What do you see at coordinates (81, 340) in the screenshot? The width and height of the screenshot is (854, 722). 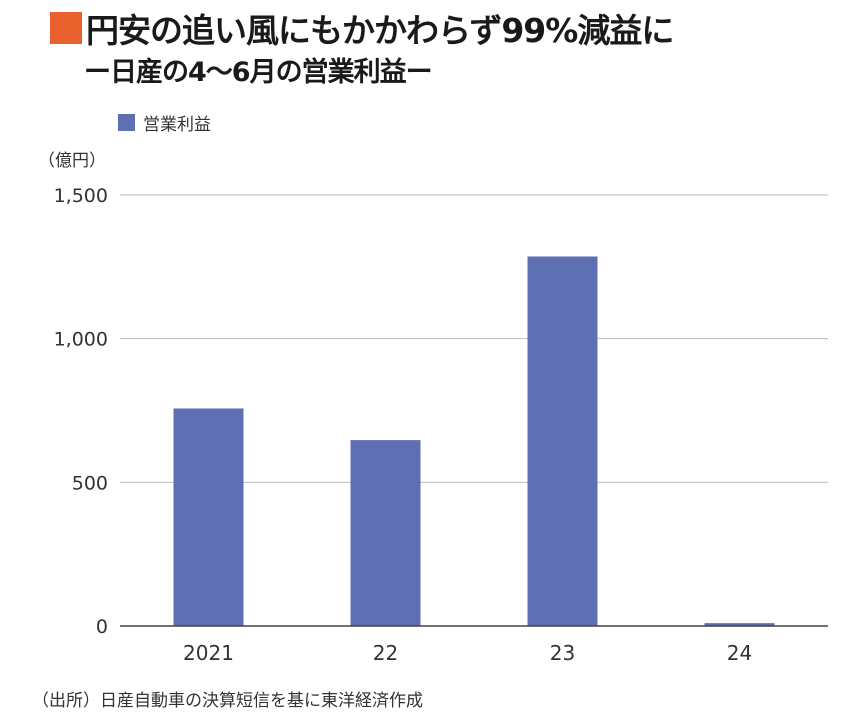 I see `y-tick-label: 1,000` at bounding box center [81, 340].